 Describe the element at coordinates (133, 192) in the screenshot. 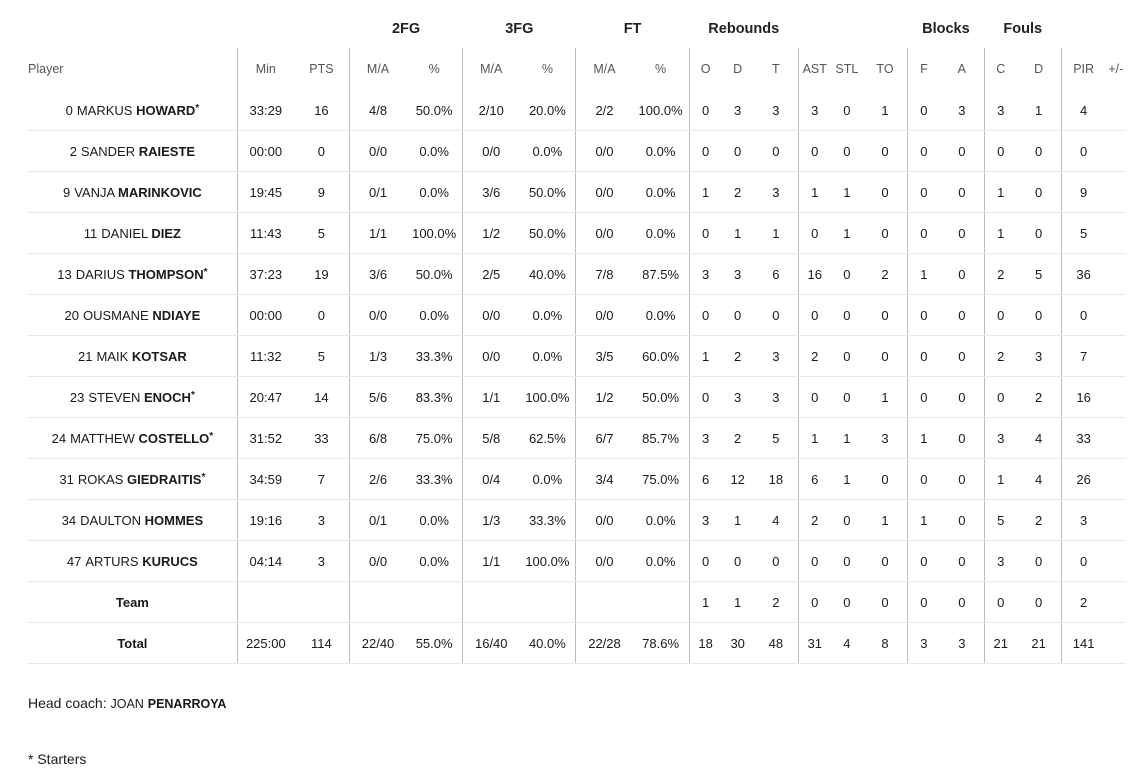

I see `player-name-cell: 9 VANJA MARINKOVIC` at that location.